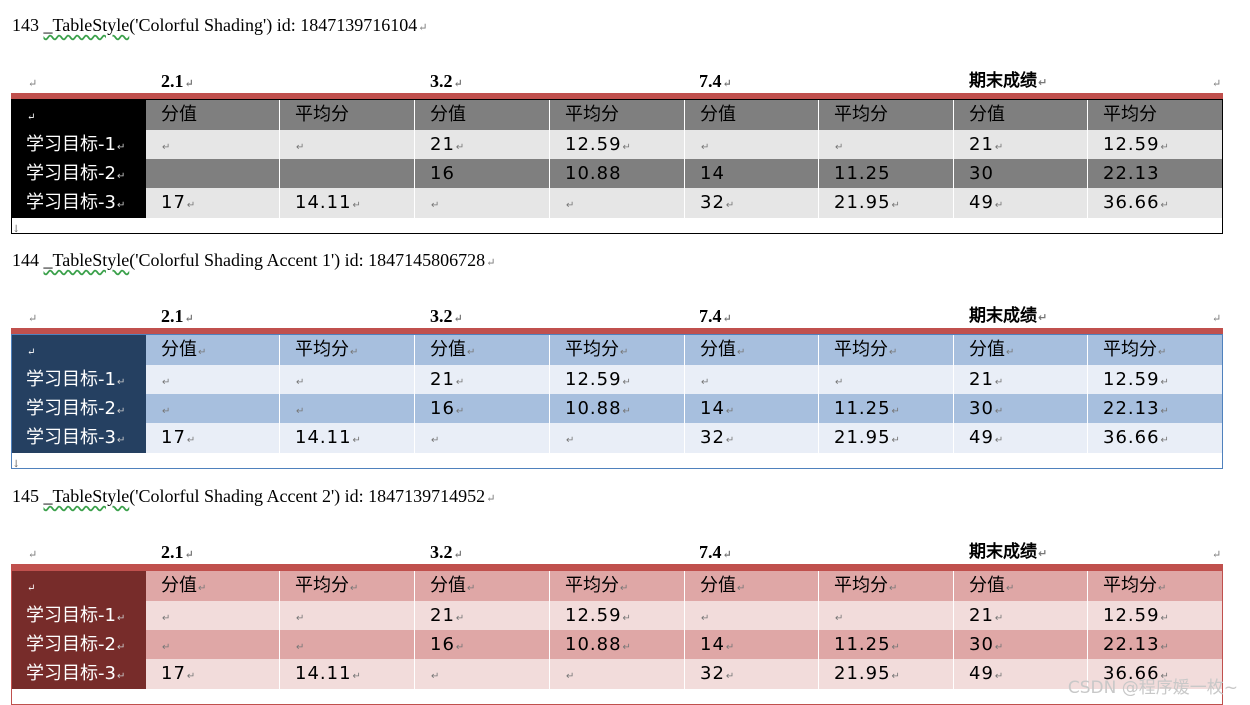 The height and width of the screenshot is (705, 1250). What do you see at coordinates (79, 644) in the screenshot?
I see `row-label-cell: 学习目标-2↵` at bounding box center [79, 644].